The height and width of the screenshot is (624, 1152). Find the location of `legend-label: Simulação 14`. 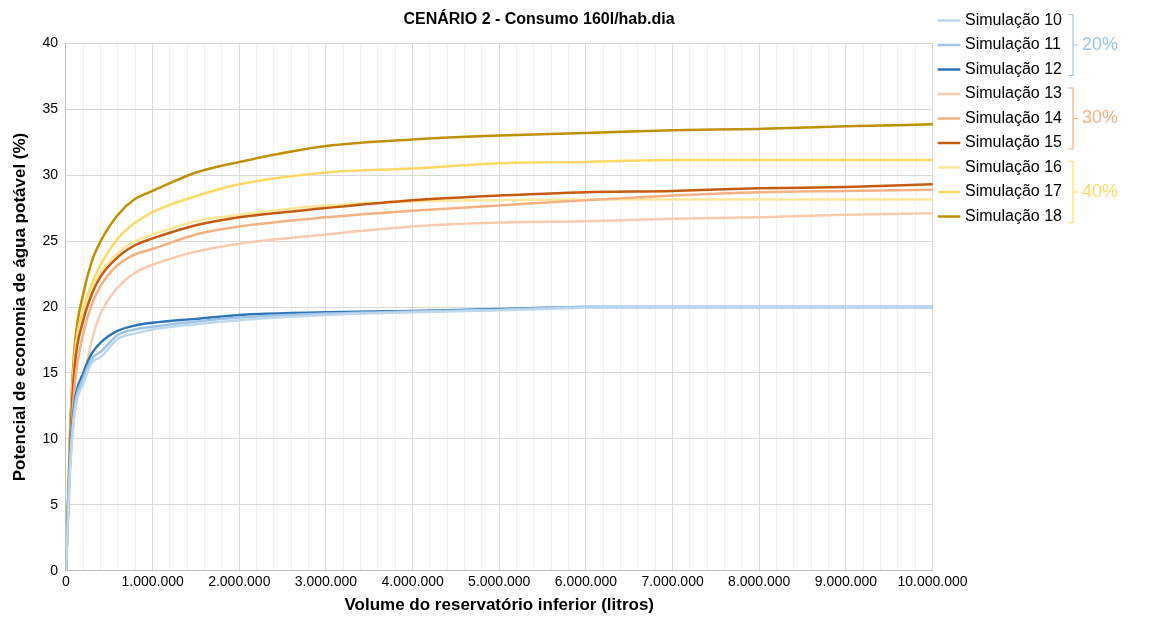

legend-label: Simulação 14 is located at coordinates (1014, 117).